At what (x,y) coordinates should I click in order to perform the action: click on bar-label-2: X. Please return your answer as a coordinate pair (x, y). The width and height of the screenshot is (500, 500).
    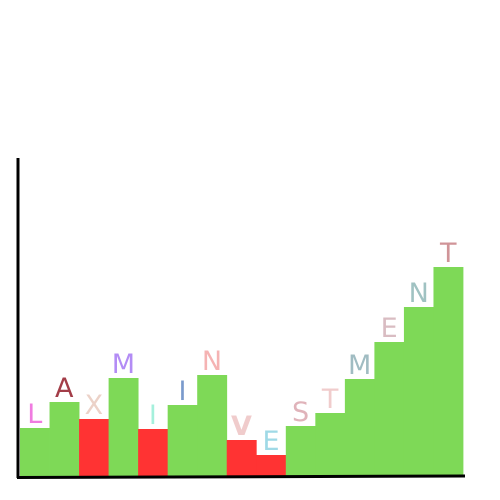
    Looking at the image, I should click on (94, 405).